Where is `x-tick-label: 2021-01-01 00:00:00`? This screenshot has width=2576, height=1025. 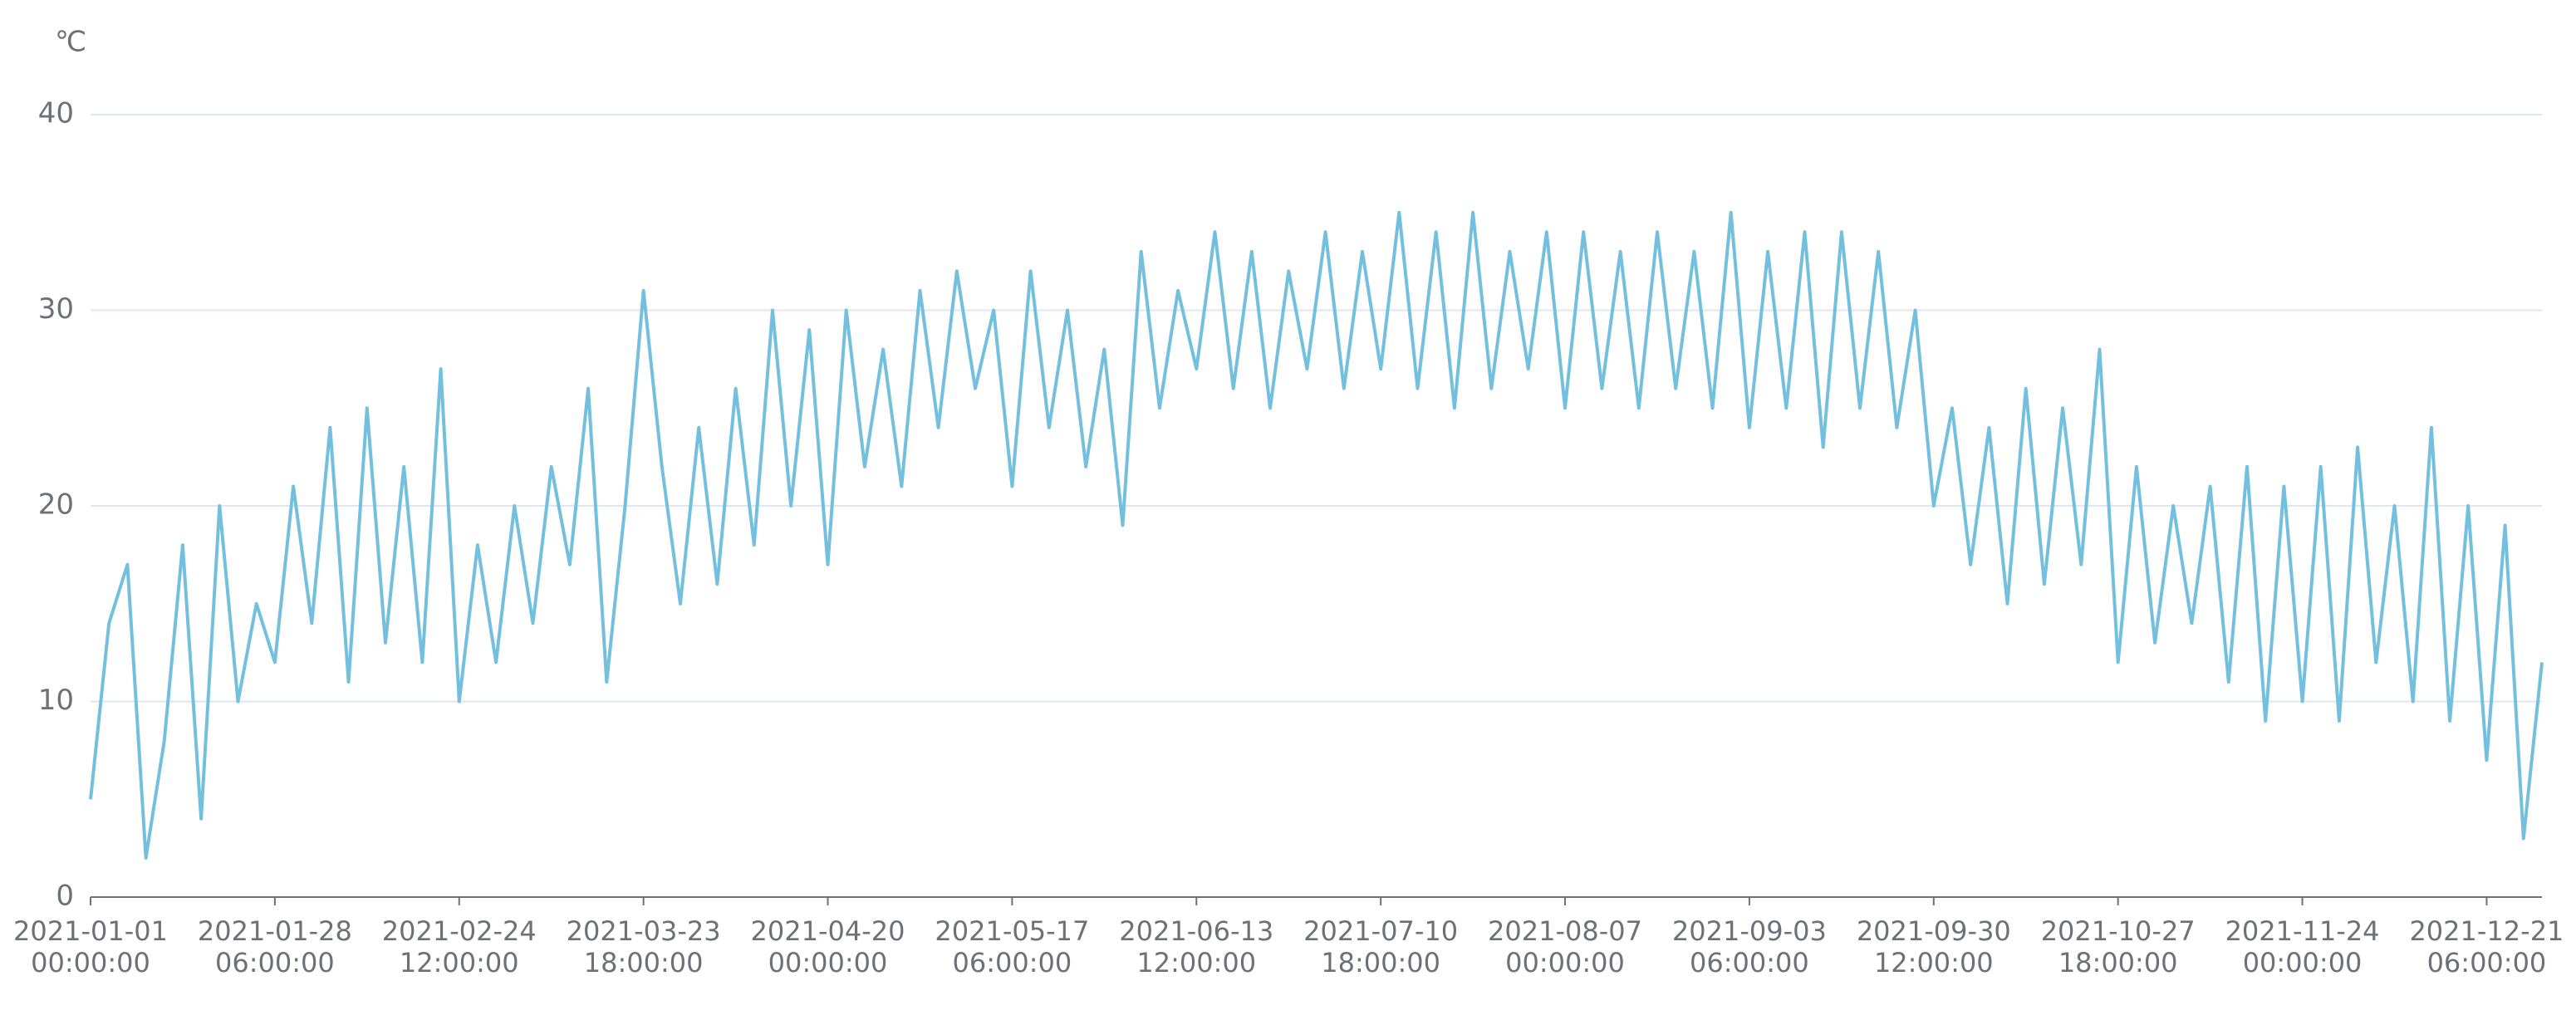 x-tick-label: 2021-01-01 00:00:00 is located at coordinates (90, 946).